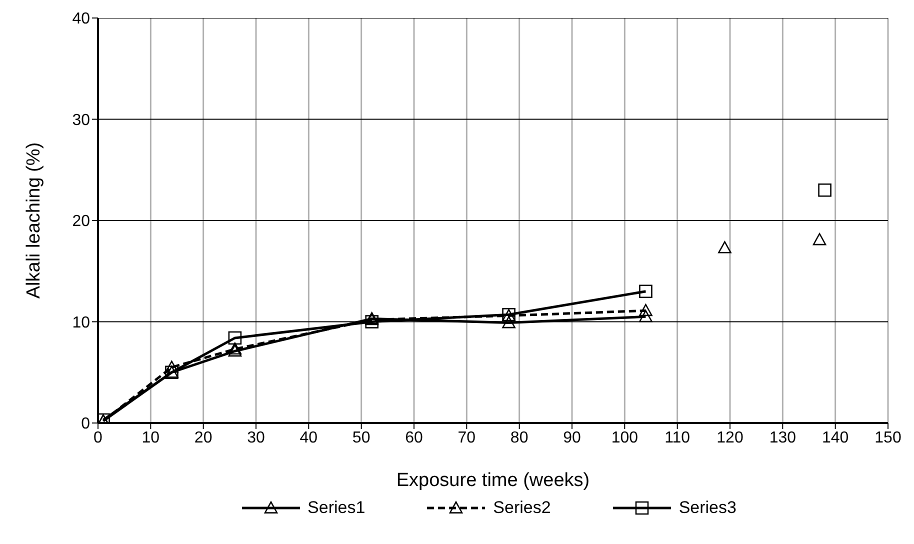 This screenshot has width=914, height=544. I want to click on x-tick-label: 30, so click(256, 437).